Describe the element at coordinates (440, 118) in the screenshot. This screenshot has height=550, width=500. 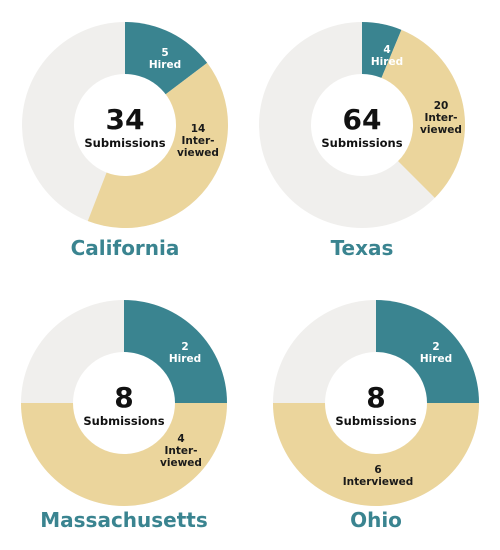
I see `slice-label-interviewed-texas: Inter-` at that location.